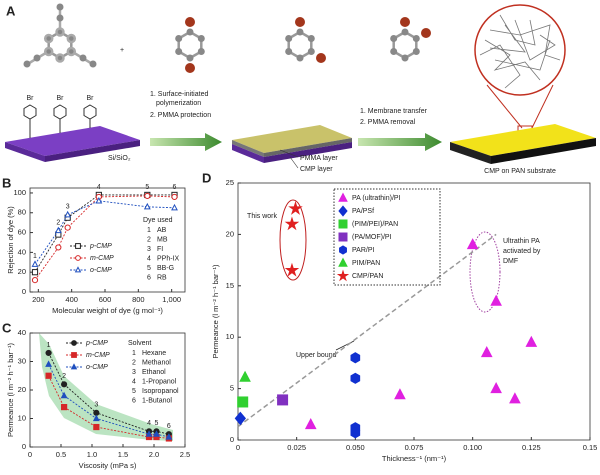 The width and height of the screenshot is (600, 475). Describe the element at coordinates (123, 454) in the screenshot. I see `x-tick-label: 1.5` at that location.